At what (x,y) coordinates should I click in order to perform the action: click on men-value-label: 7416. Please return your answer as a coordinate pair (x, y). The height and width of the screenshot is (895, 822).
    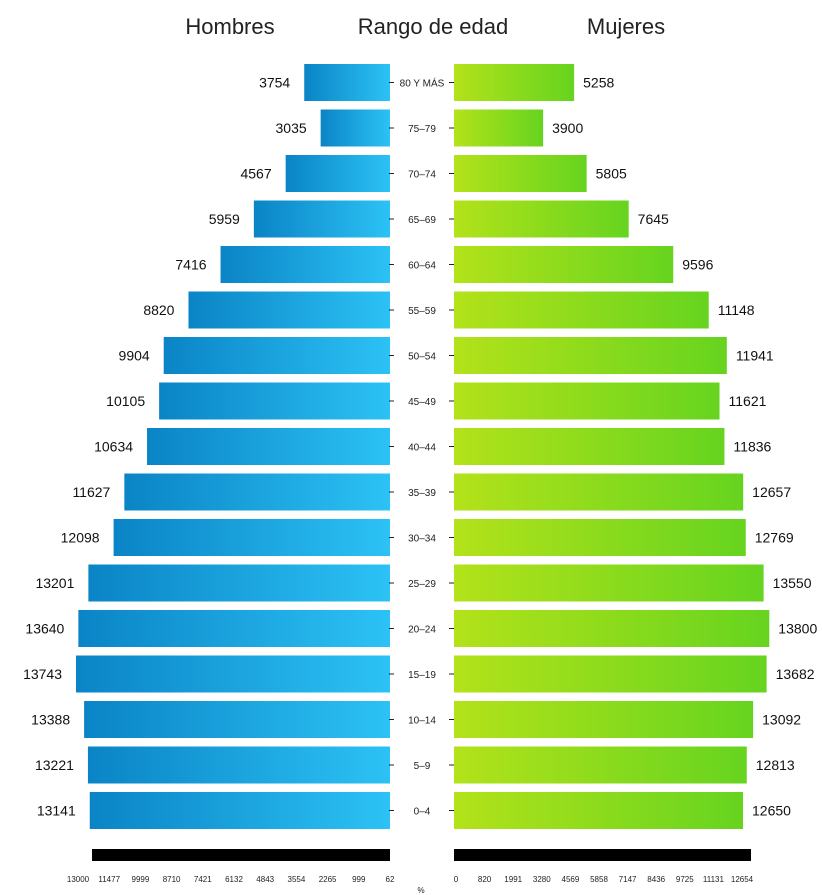
    Looking at the image, I should click on (190, 265).